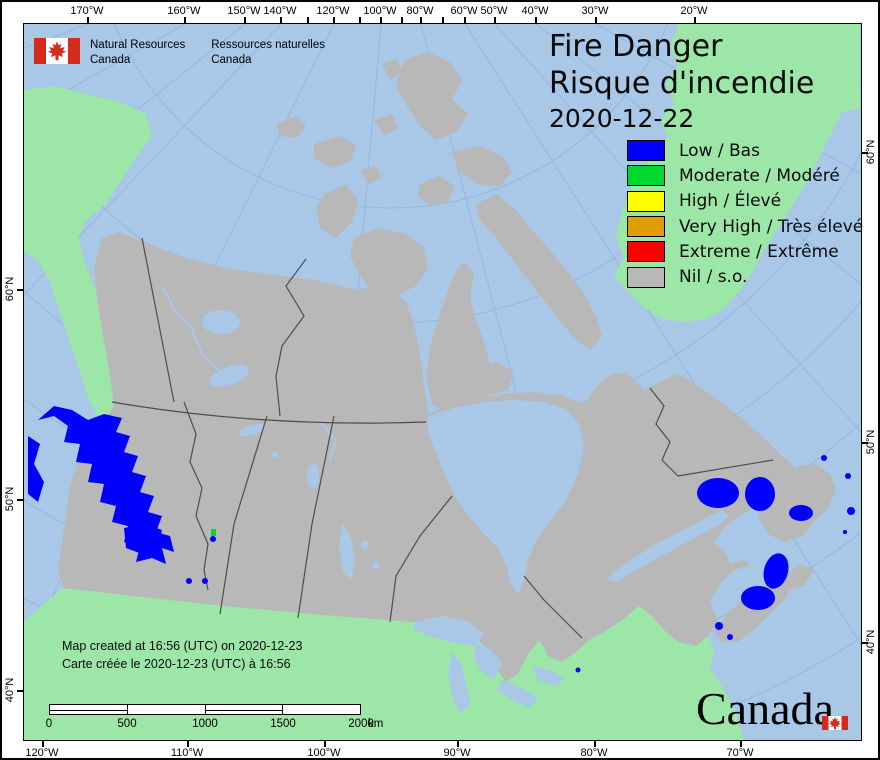 The height and width of the screenshot is (760, 880). What do you see at coordinates (464, 11) in the screenshot?
I see `lon-label: 60°W` at bounding box center [464, 11].